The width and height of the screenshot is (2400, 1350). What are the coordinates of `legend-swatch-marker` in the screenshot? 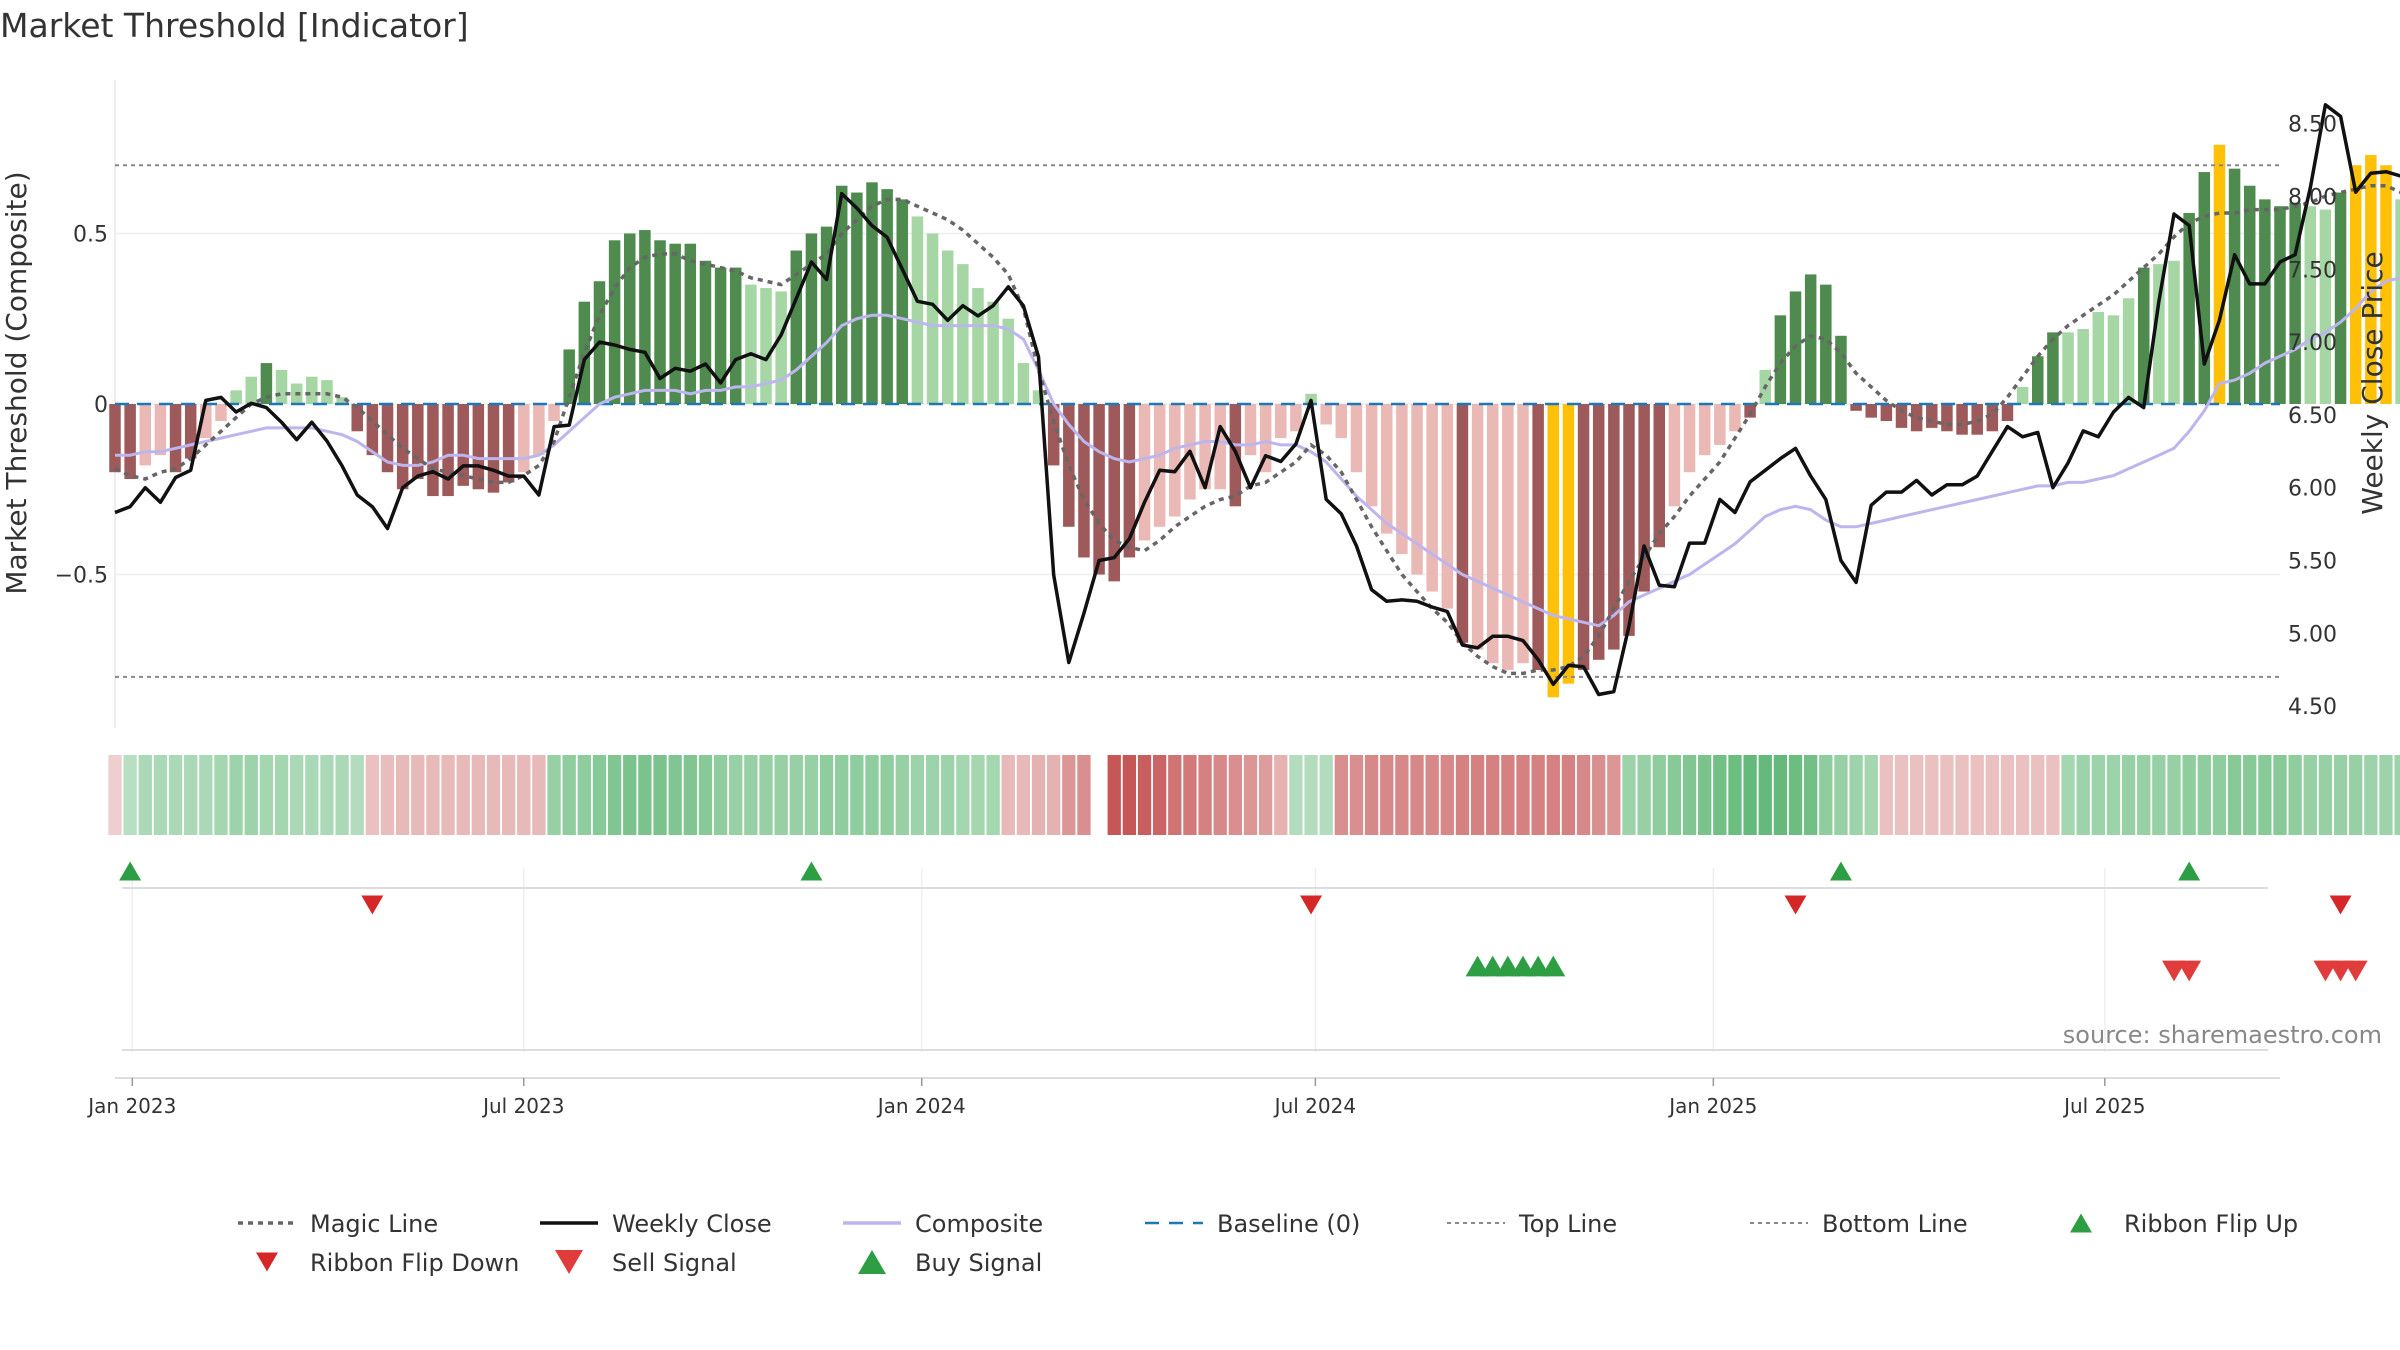 It's located at (872, 1262).